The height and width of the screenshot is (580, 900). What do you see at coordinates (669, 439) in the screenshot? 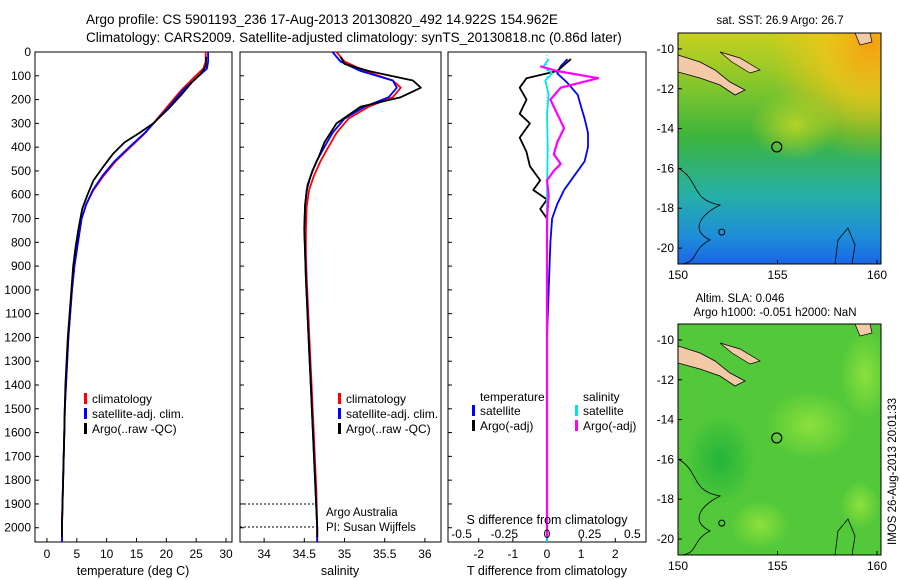
I see `sla-y-ticks: -10 -12 -14 -16 -18 -20` at bounding box center [669, 439].